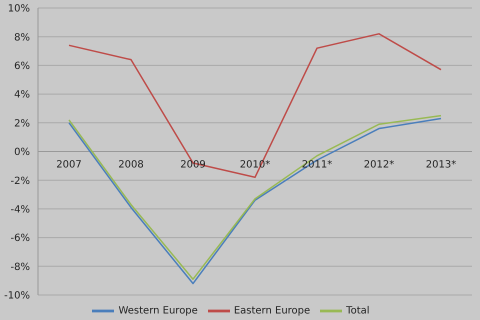  Describe the element at coordinates (22, 38) in the screenshot. I see `y-tick-label: 8%` at that location.